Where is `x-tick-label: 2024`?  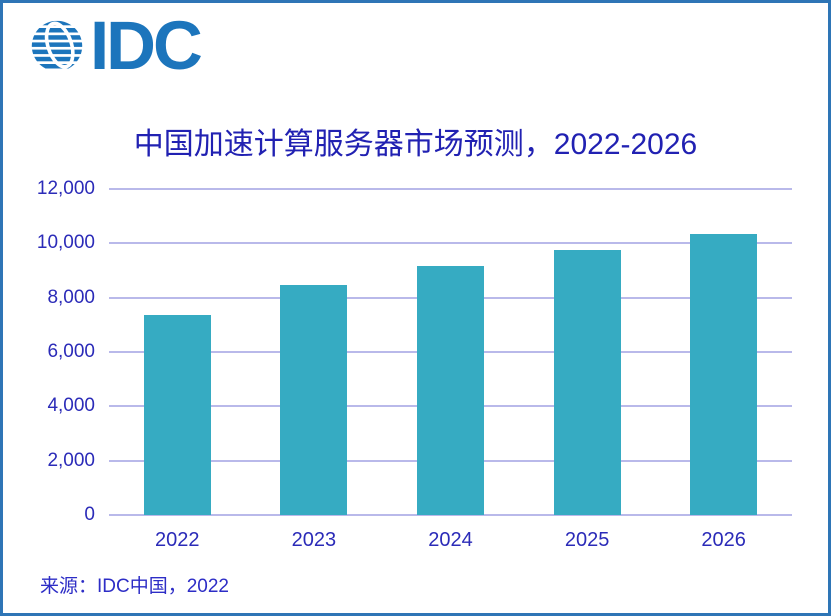
x-tick-label: 2024 is located at coordinates (450, 540).